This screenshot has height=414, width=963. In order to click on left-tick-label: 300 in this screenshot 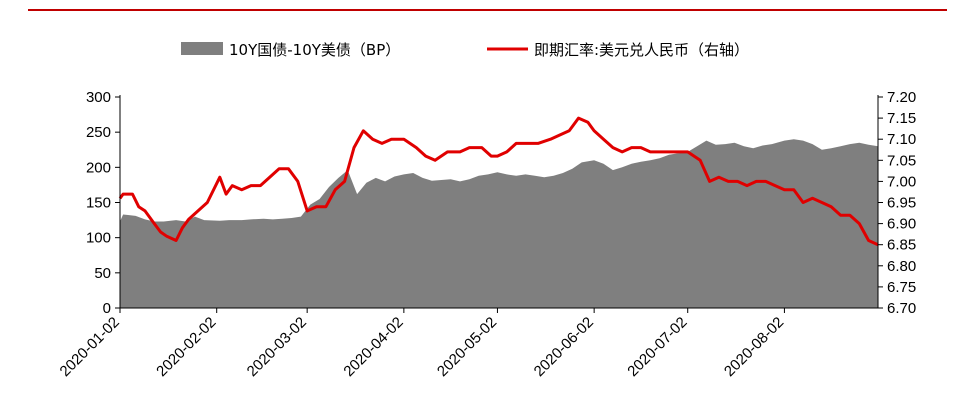, I will do `click(98, 97)`.